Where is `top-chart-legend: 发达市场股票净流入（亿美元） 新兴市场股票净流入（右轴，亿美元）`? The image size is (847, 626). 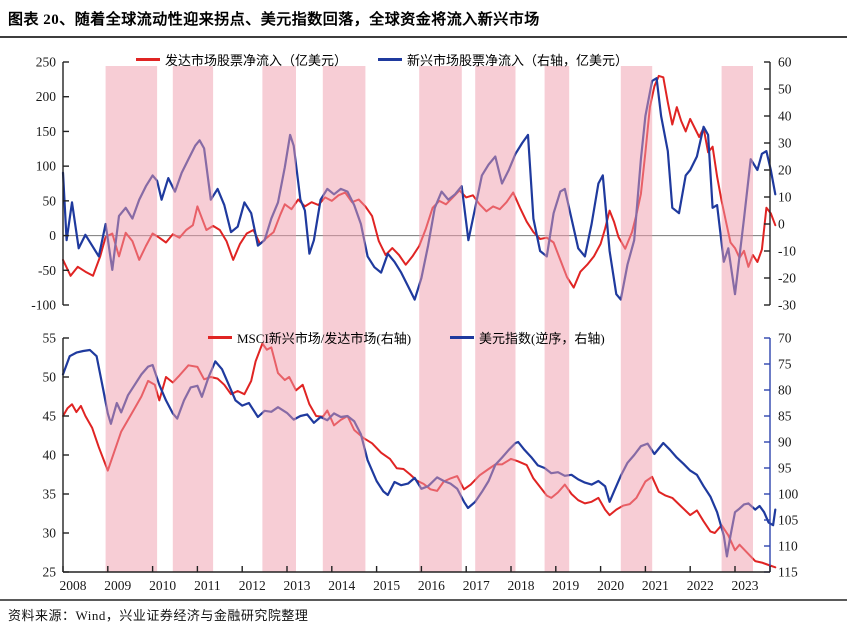
top-chart-legend: 发达市场股票净流入（亿美元） 新兴市场股票净流入（右轴，亿美元） is located at coordinates (423, 59).